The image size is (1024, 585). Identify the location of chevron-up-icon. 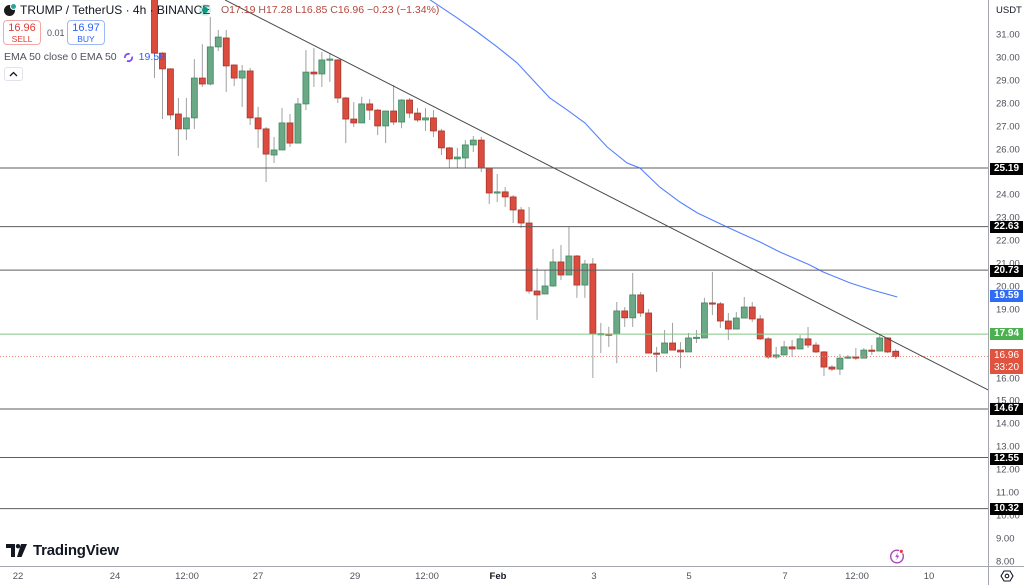
(13, 74).